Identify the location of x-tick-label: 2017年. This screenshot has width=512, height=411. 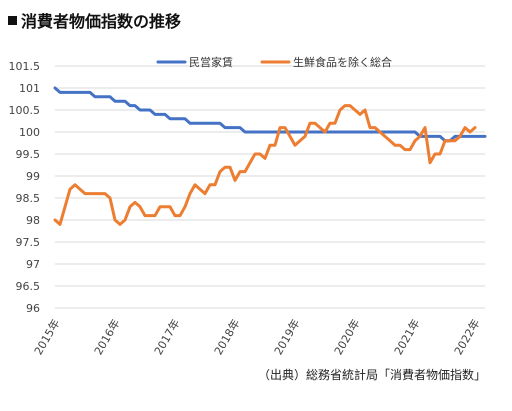
(167, 337).